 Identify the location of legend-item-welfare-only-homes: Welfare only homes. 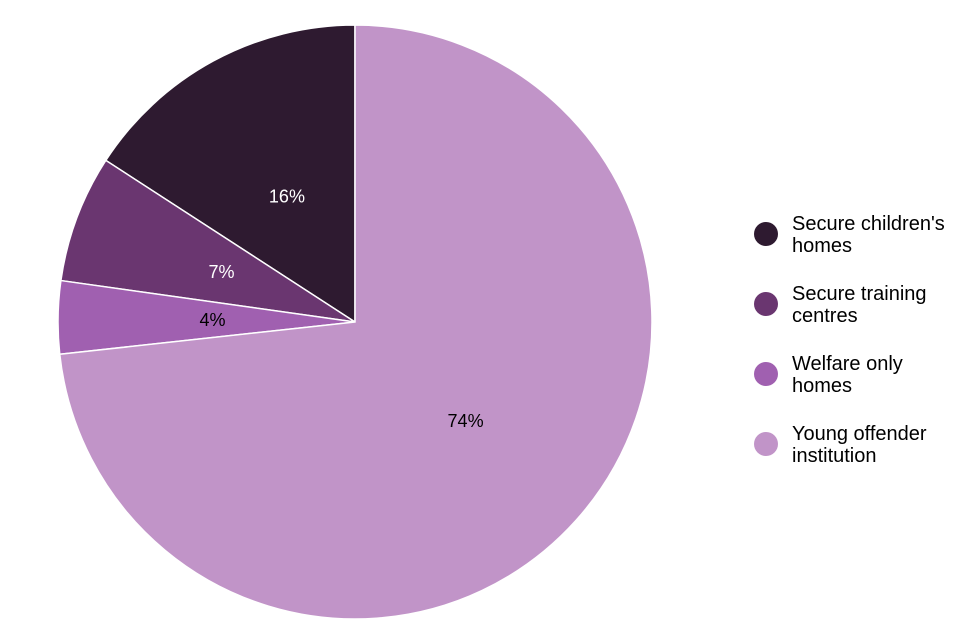
(828, 375).